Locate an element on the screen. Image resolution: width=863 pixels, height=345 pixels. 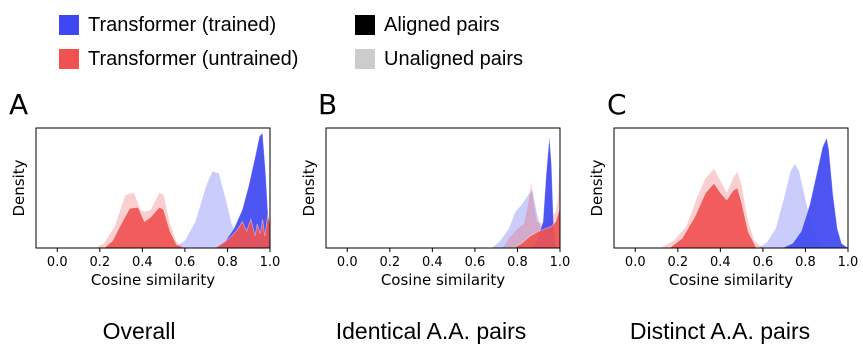
legend-item-unaligned: Unaligned pairs is located at coordinates (439, 59).